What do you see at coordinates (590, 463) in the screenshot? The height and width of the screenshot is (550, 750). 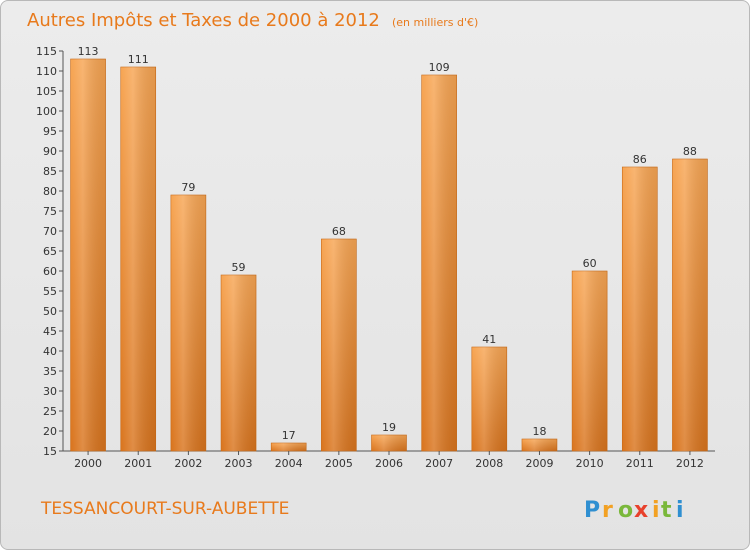 I see `x-tick-label: 2010` at bounding box center [590, 463].